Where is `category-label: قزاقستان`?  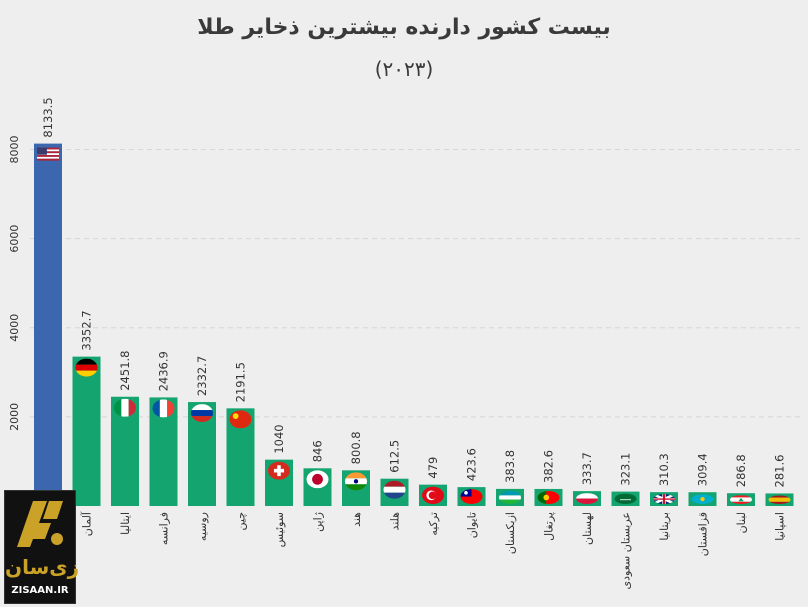
category-label: قزاقستان is located at coordinates (703, 534).